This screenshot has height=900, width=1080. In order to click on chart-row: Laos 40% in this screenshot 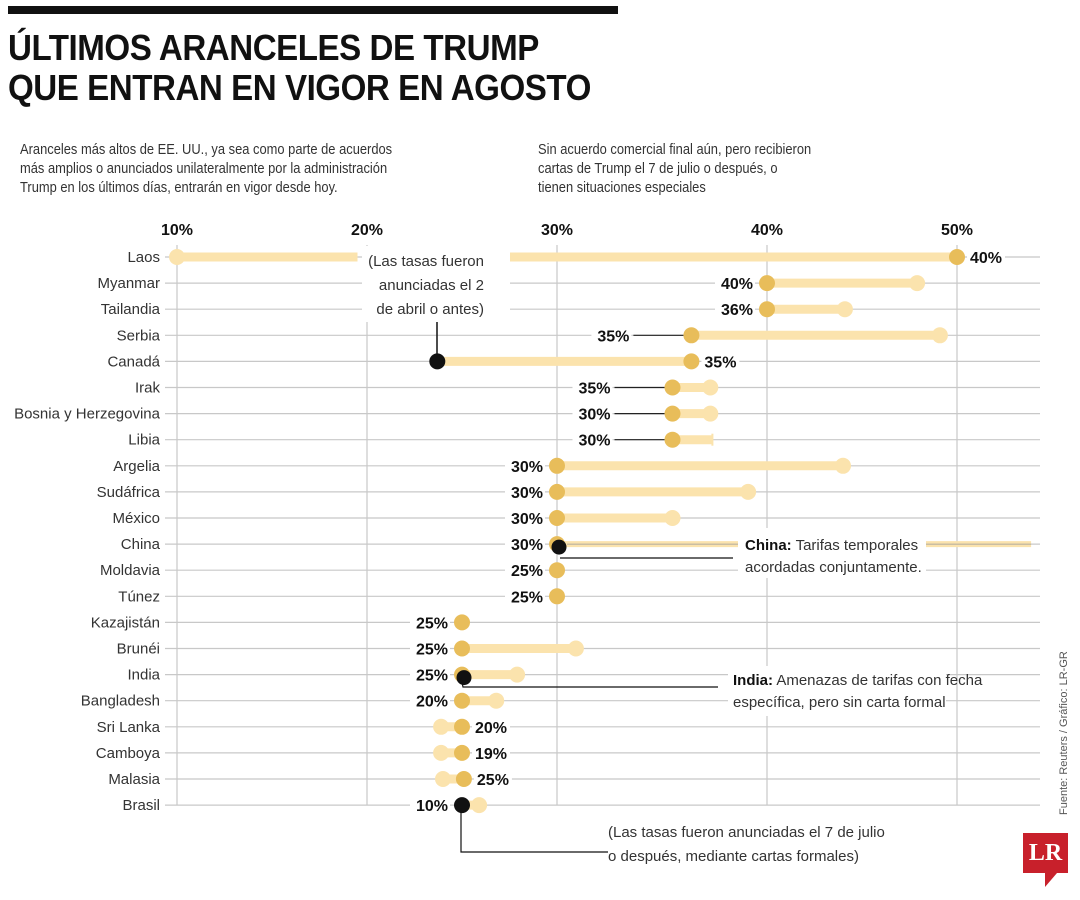, I will do `click(583, 257)`.